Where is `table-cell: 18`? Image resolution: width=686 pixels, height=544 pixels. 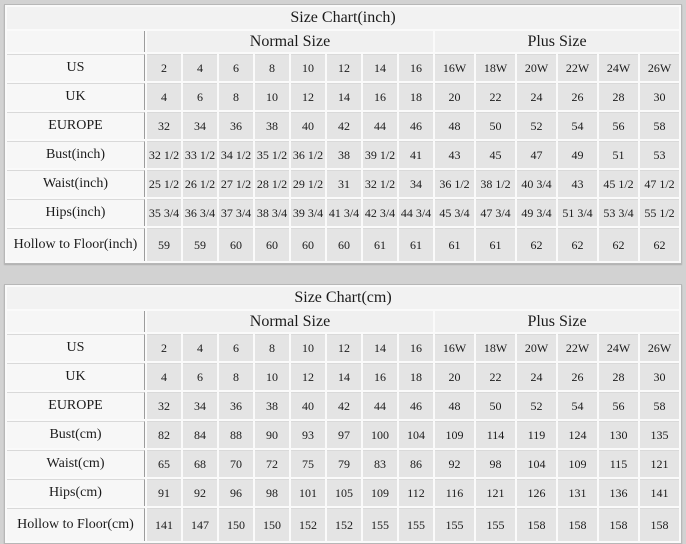
table-cell: 18 is located at coordinates (416, 96).